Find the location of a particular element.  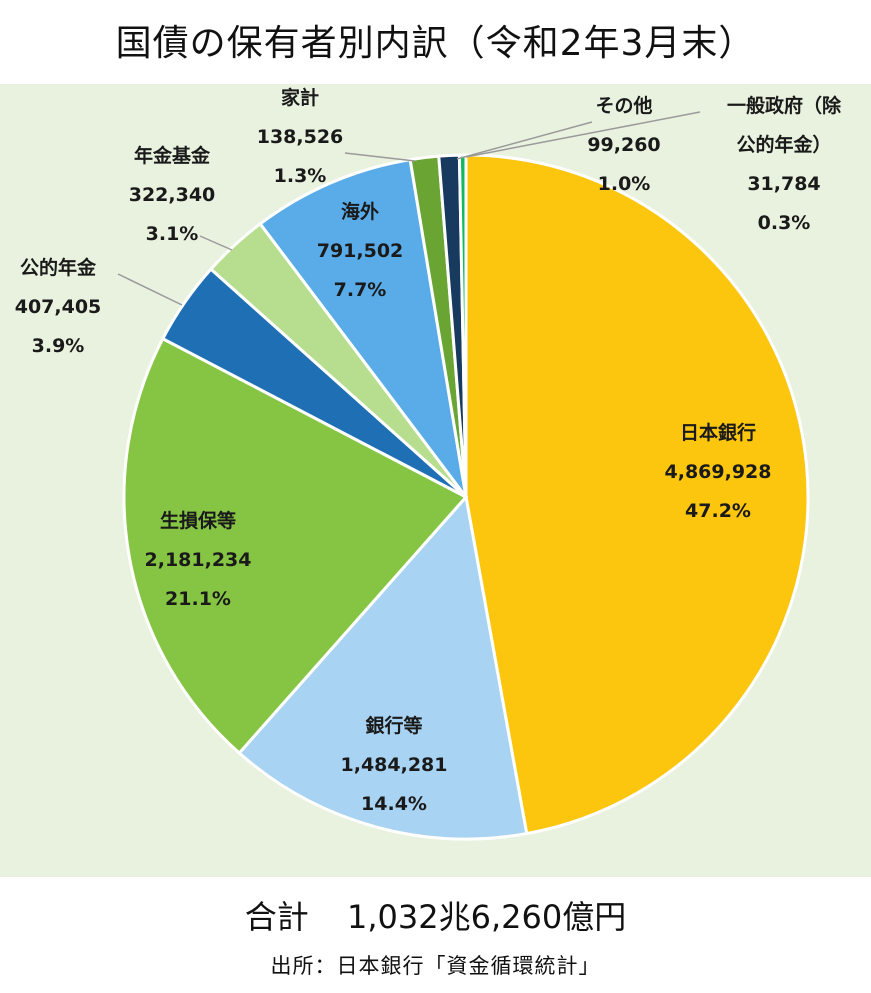

slice-name: 一般政府（除 is located at coordinates (784, 105).